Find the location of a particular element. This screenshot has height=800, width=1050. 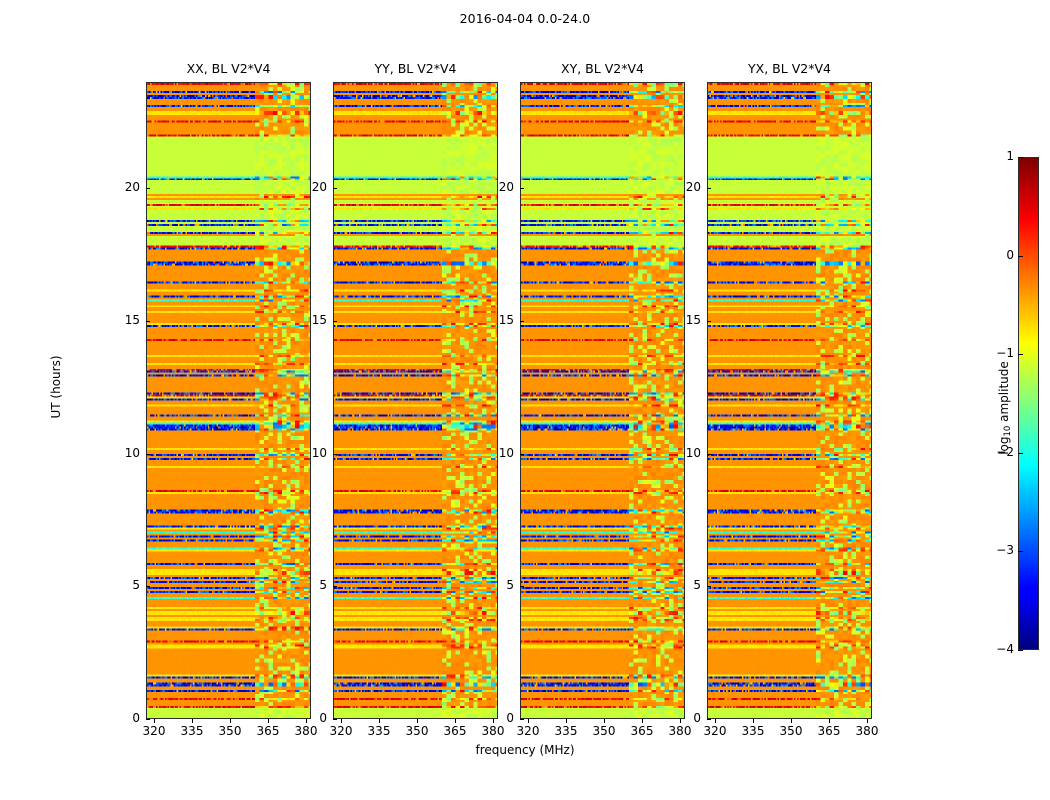

panel-title-yy: YY, BL V2*V4 is located at coordinates (415, 68).